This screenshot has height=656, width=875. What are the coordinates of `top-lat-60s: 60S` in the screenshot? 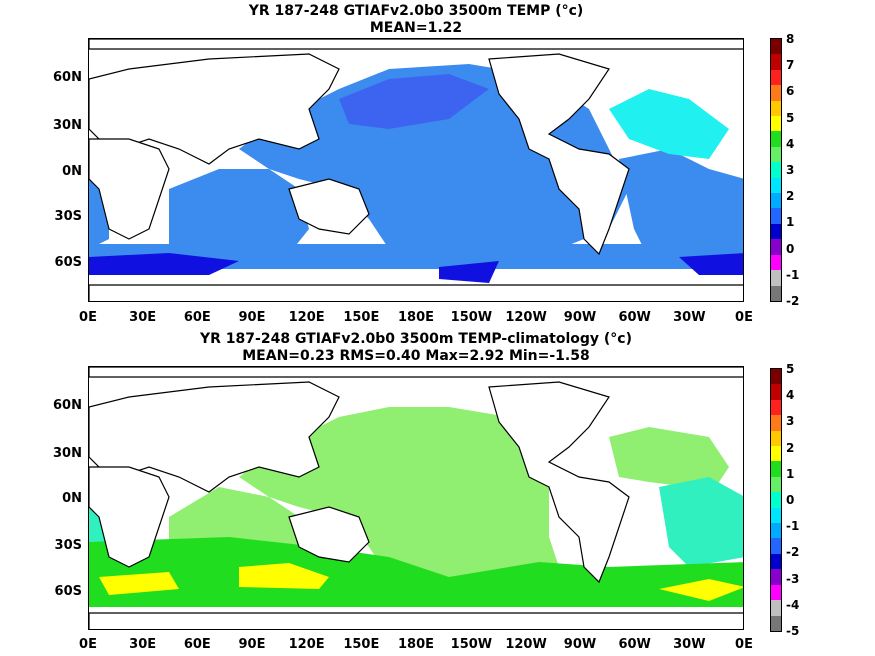 It's located at (68, 262).